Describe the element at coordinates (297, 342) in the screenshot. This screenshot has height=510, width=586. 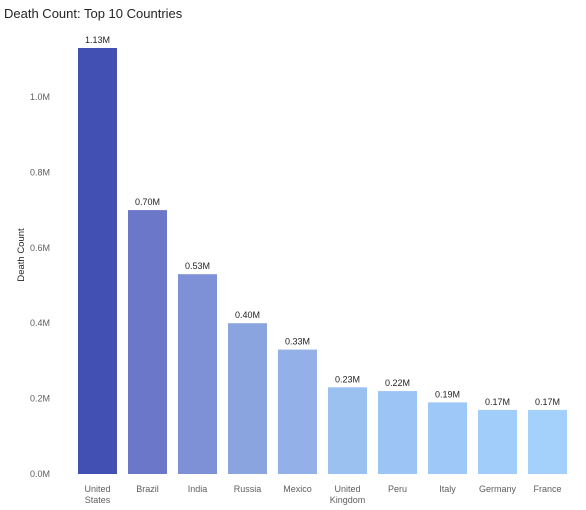
I see `data-label: 0.33M` at that location.